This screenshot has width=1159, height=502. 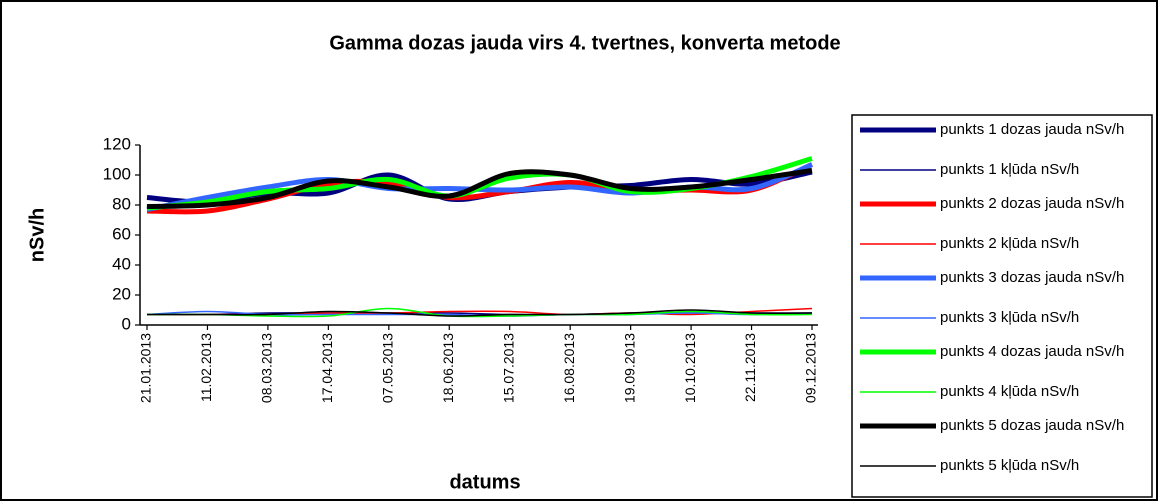 I want to click on x-axis-label: datums, so click(x=484, y=482).